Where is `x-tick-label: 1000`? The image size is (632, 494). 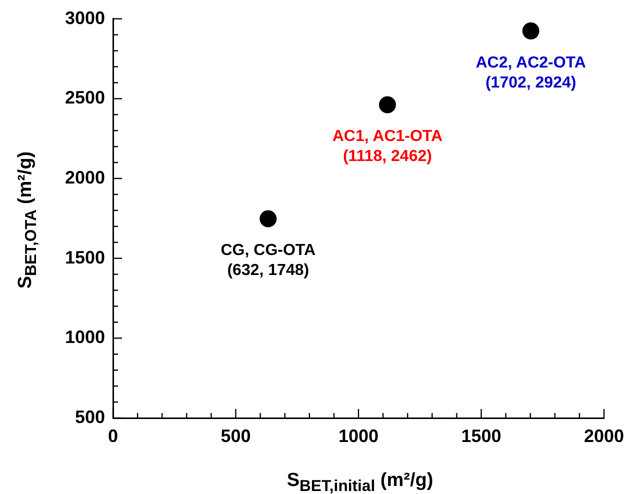
x-tick-label: 1000 is located at coordinates (358, 436).